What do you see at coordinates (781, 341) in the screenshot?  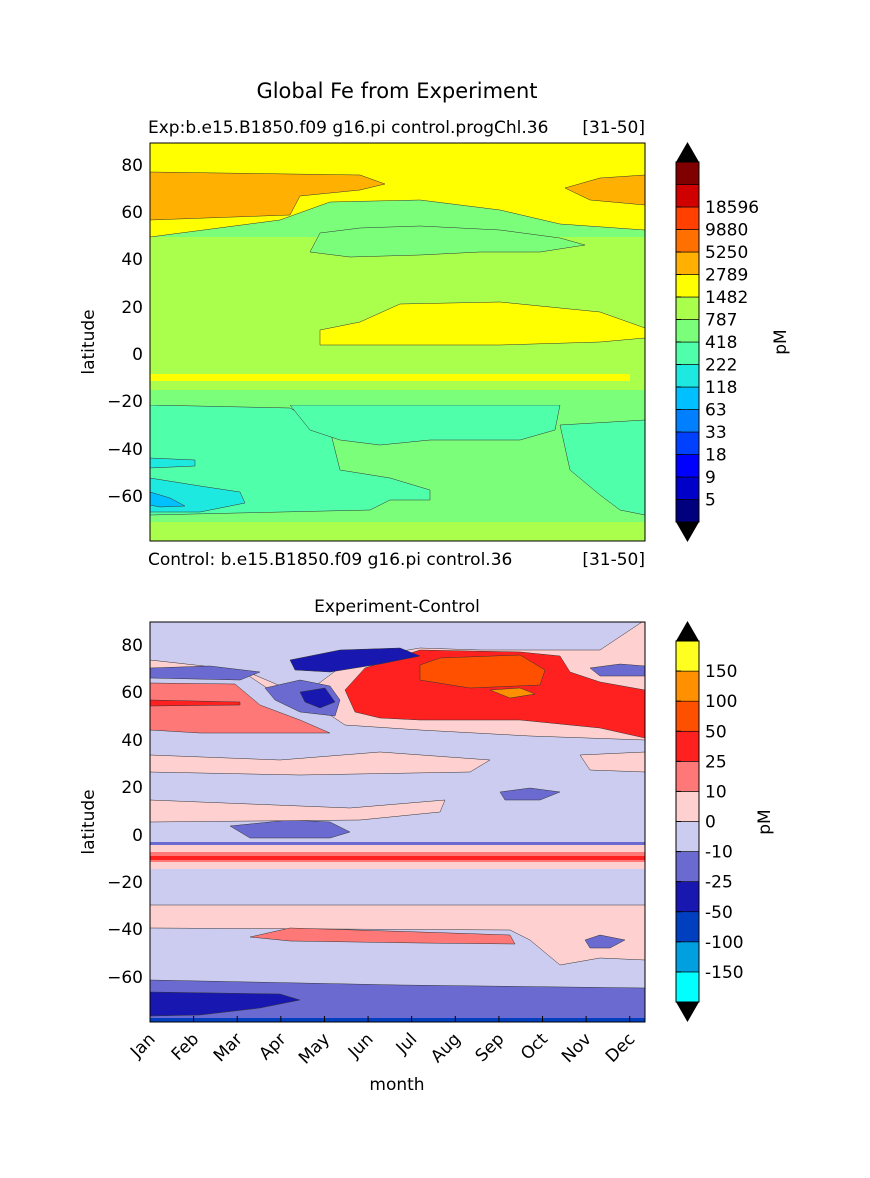 I see `panel1-colorbar-label: pM` at bounding box center [781, 341].